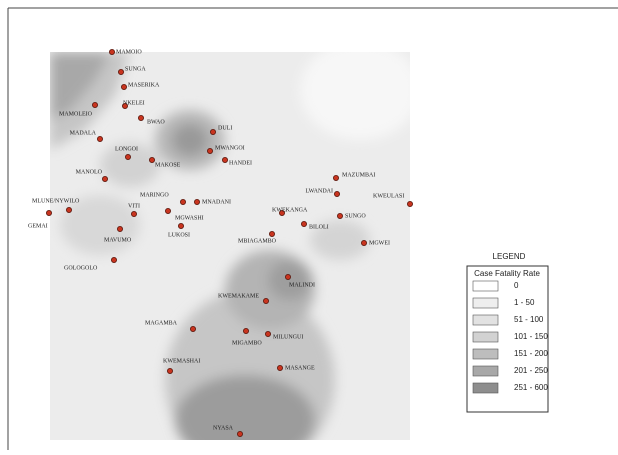 The width and height of the screenshot is (618, 455). What do you see at coordinates (230, 148) in the screenshot?
I see `place-label: MWANGOI` at bounding box center [230, 148].